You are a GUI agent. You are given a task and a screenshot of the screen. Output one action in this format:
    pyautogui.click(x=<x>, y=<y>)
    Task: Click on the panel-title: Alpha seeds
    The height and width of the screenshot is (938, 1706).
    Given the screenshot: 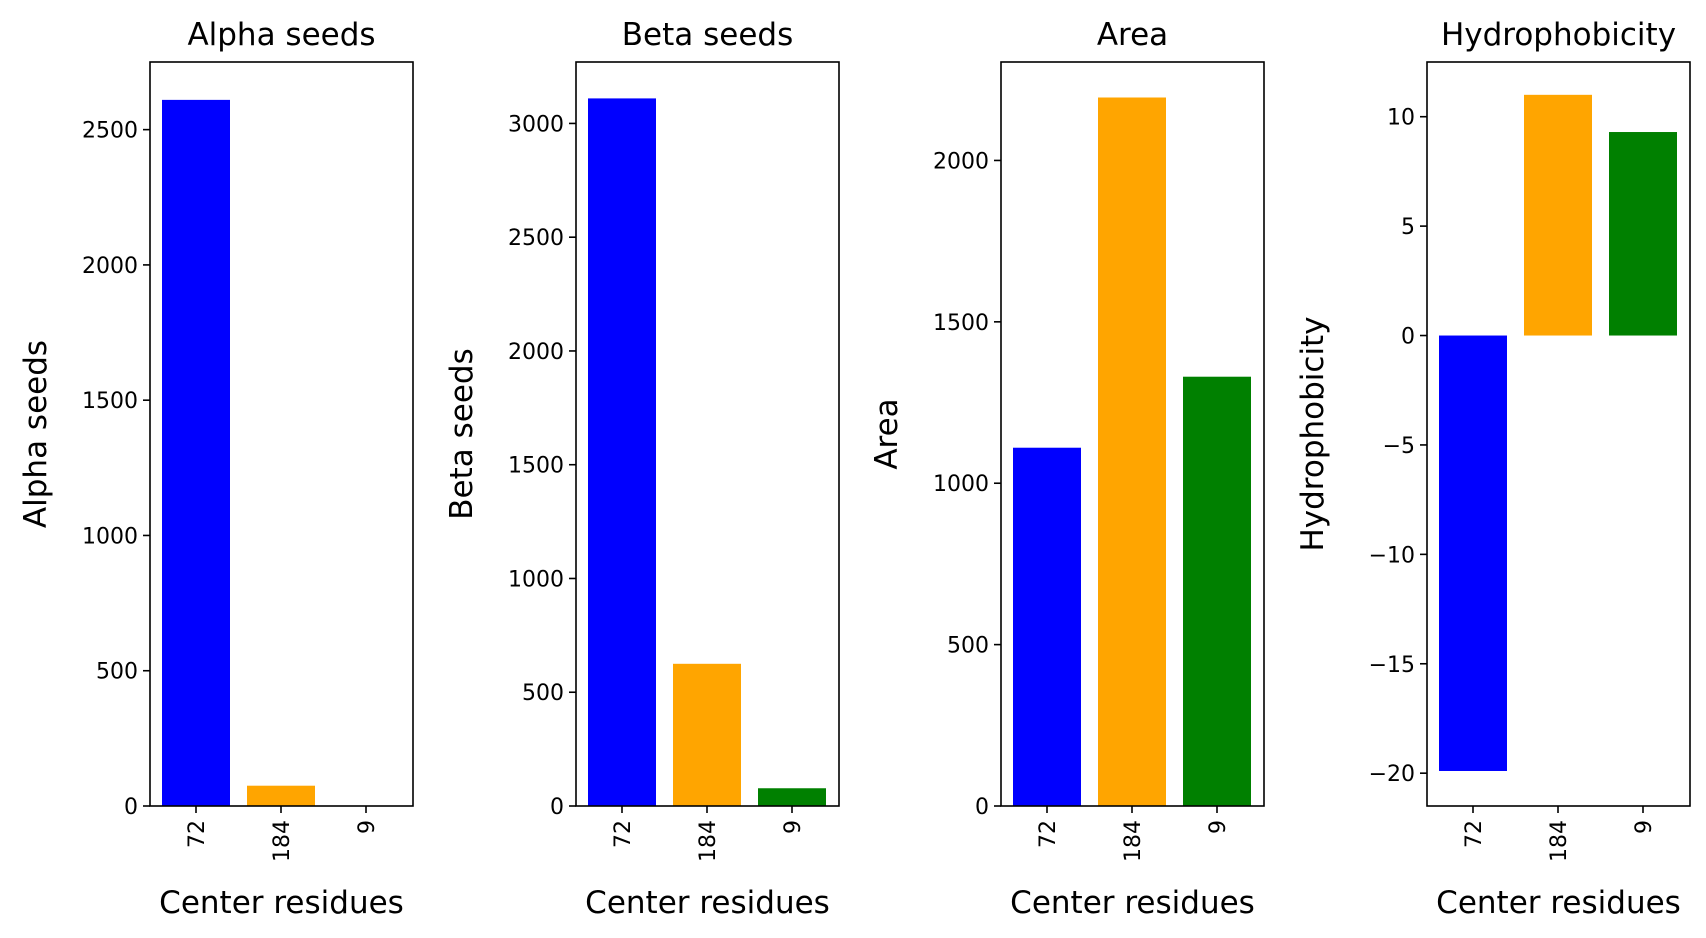 What is the action you would take?
    pyautogui.click(x=281, y=35)
    